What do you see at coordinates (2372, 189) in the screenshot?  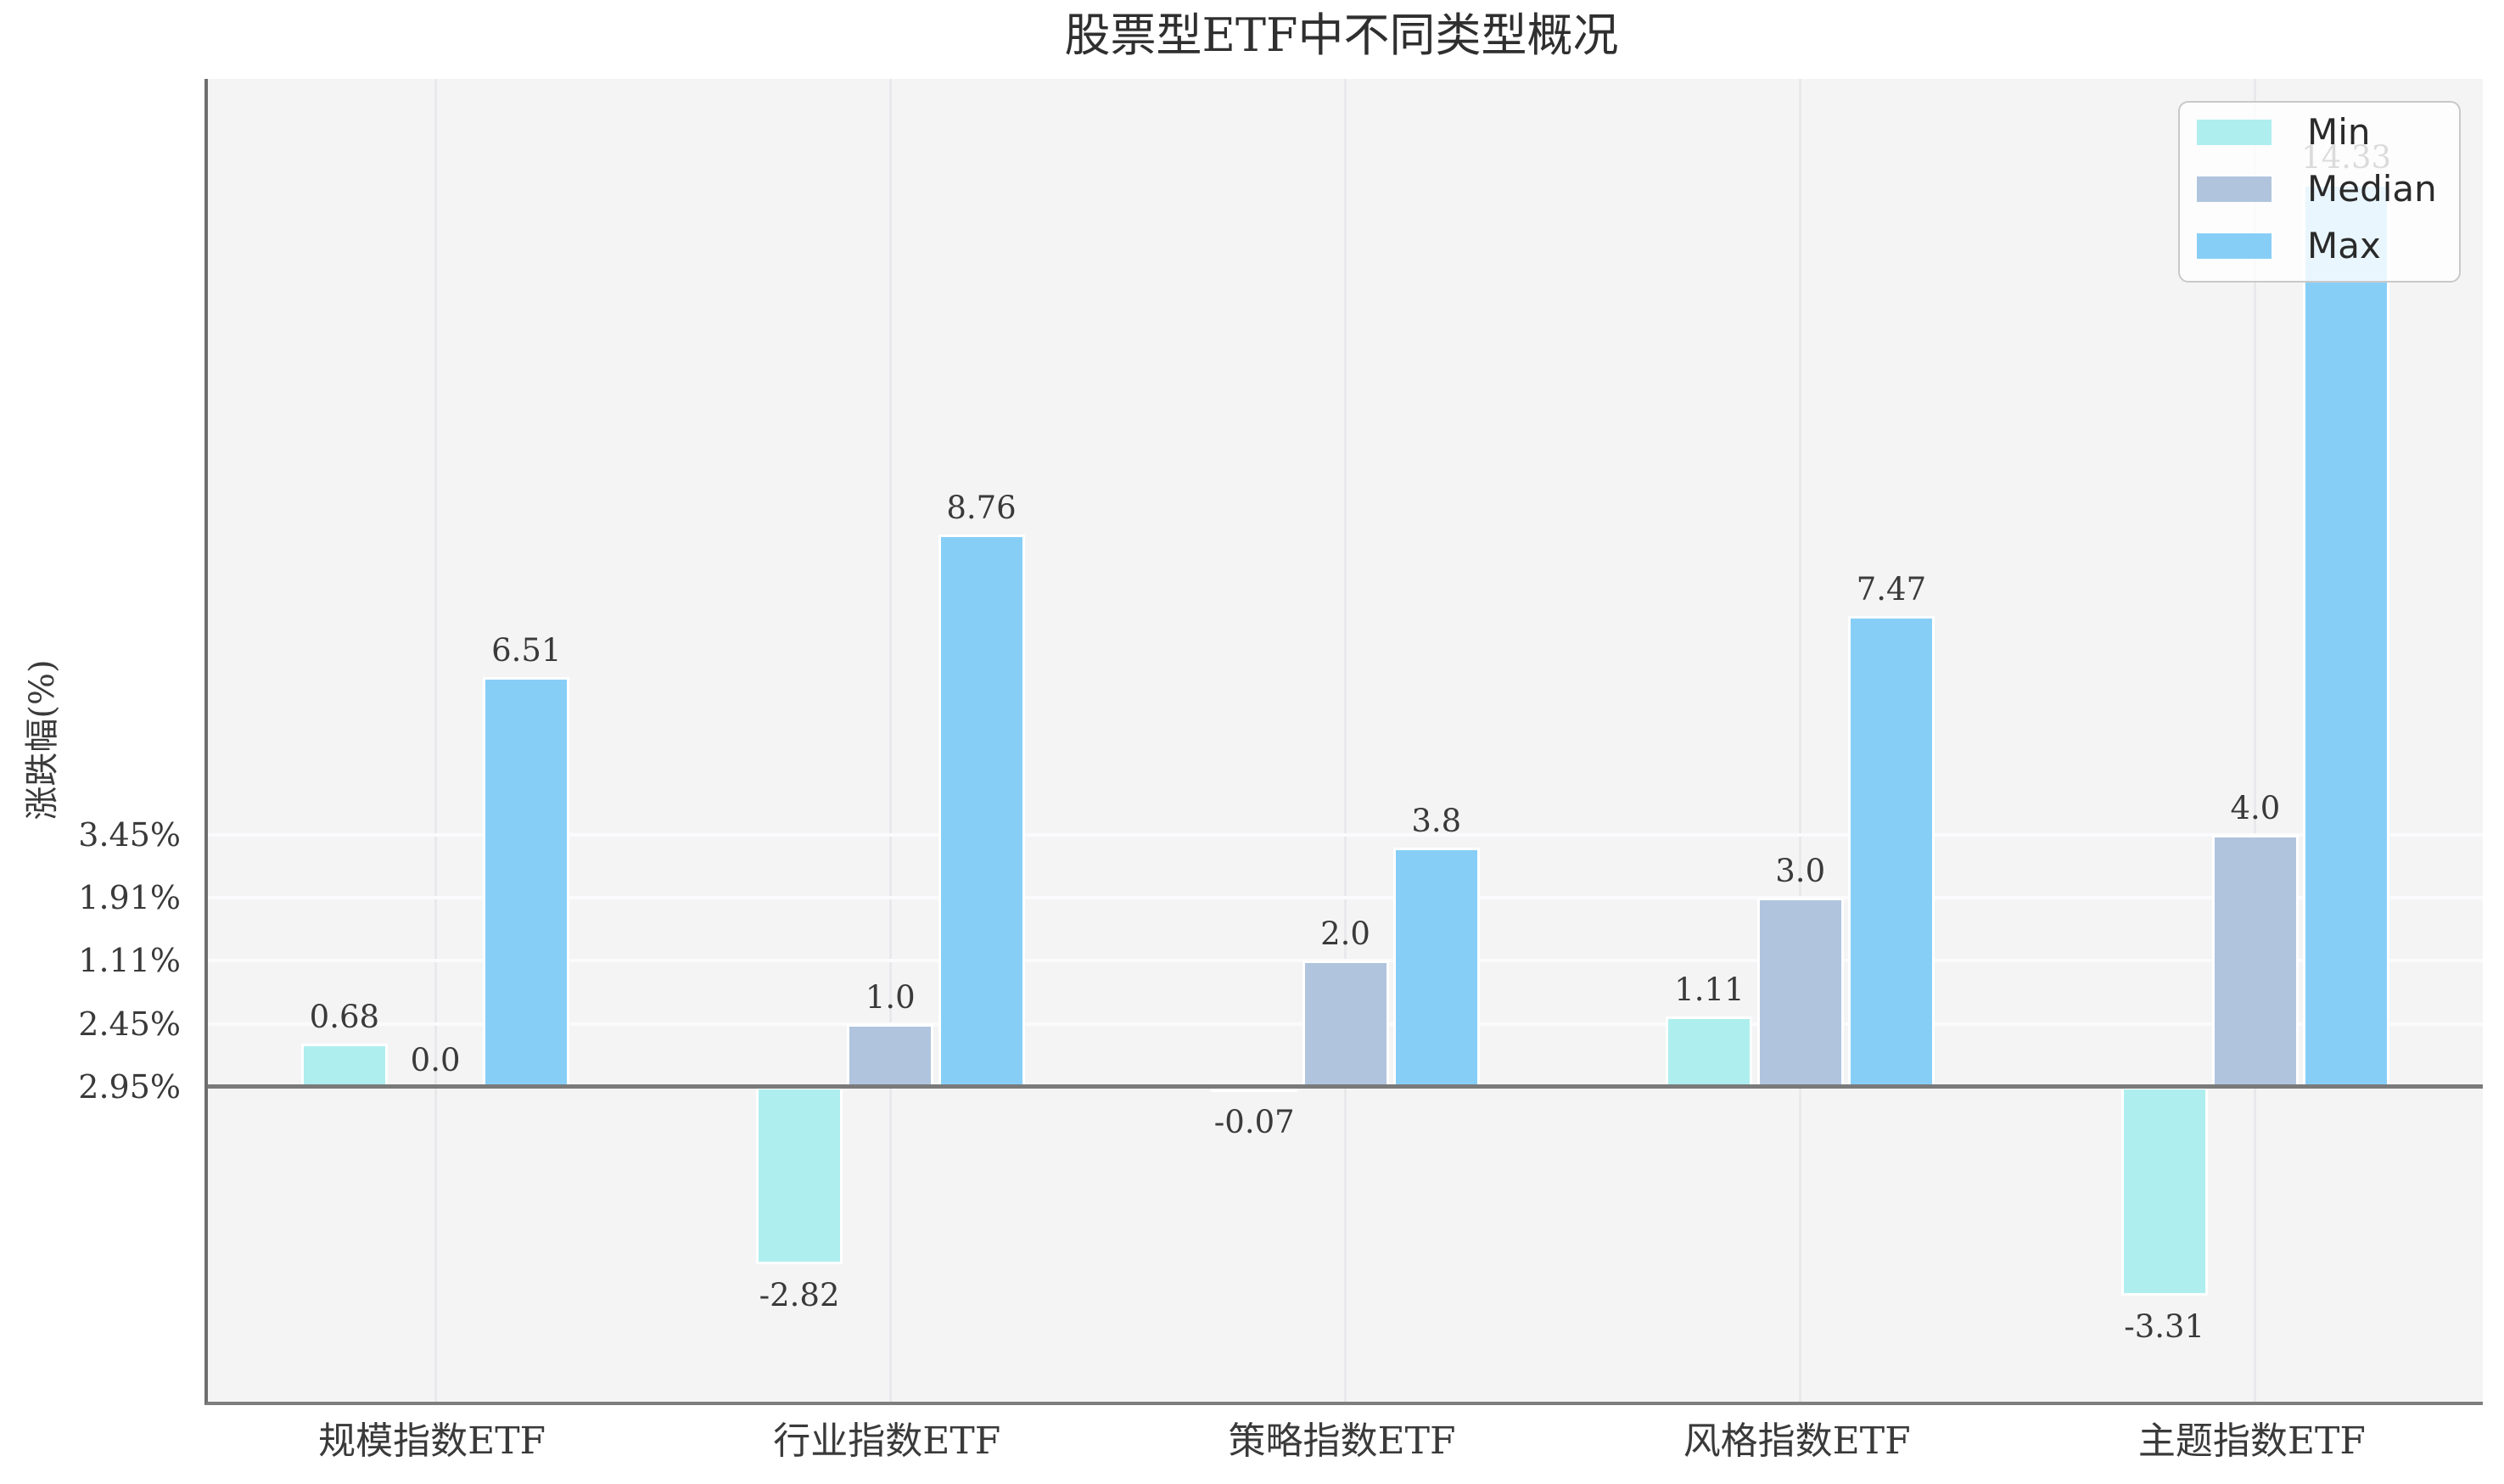 I see `legend-label-median: Median` at bounding box center [2372, 189].